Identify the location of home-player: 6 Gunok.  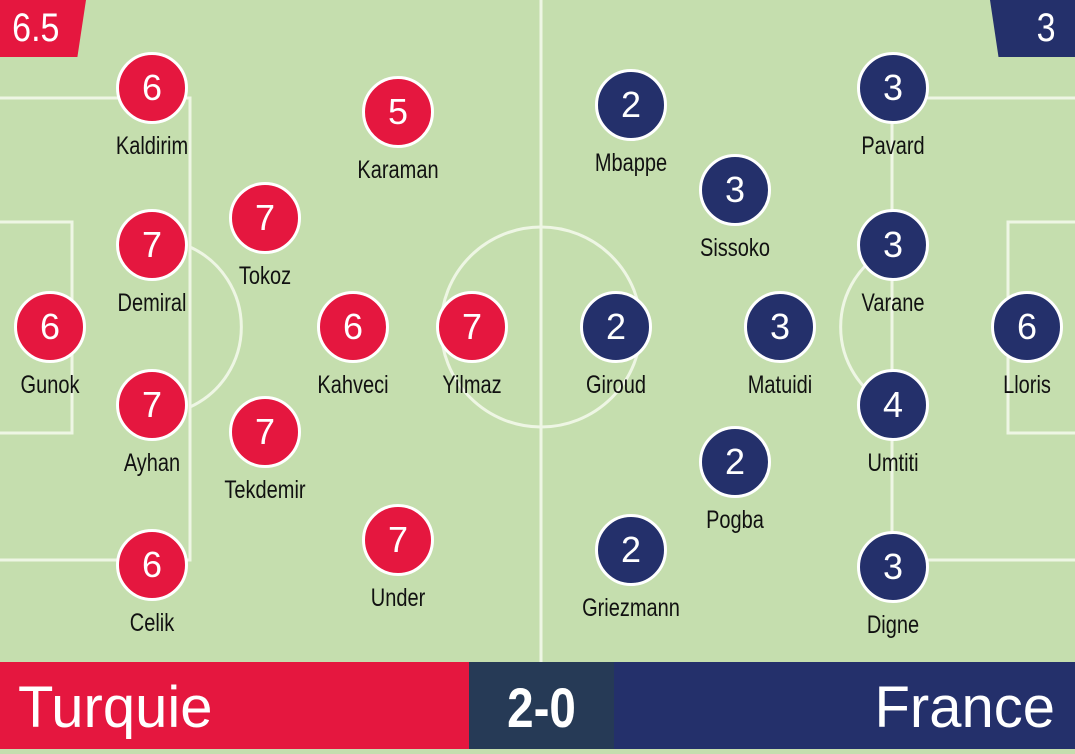
(60, 345).